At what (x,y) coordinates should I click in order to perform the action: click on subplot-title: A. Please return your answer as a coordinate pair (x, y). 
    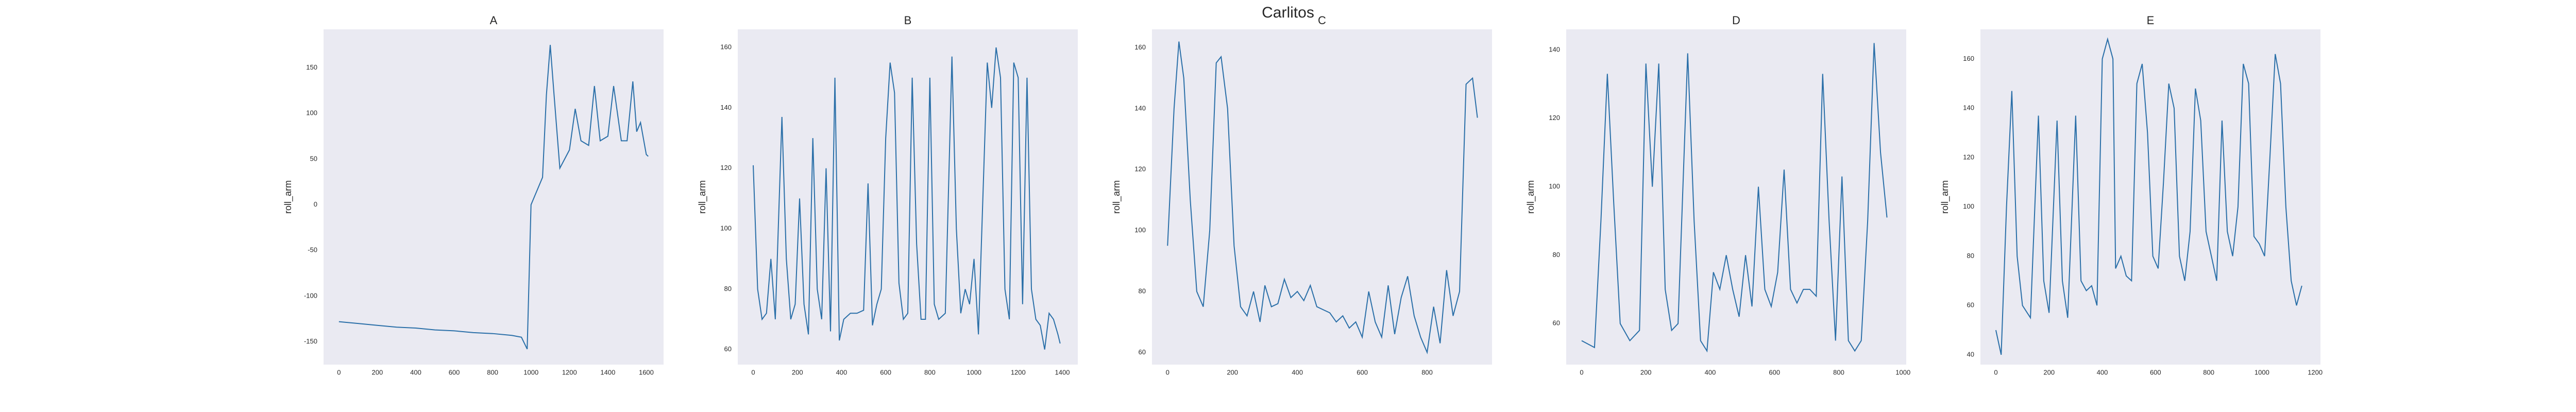
    Looking at the image, I should click on (494, 20).